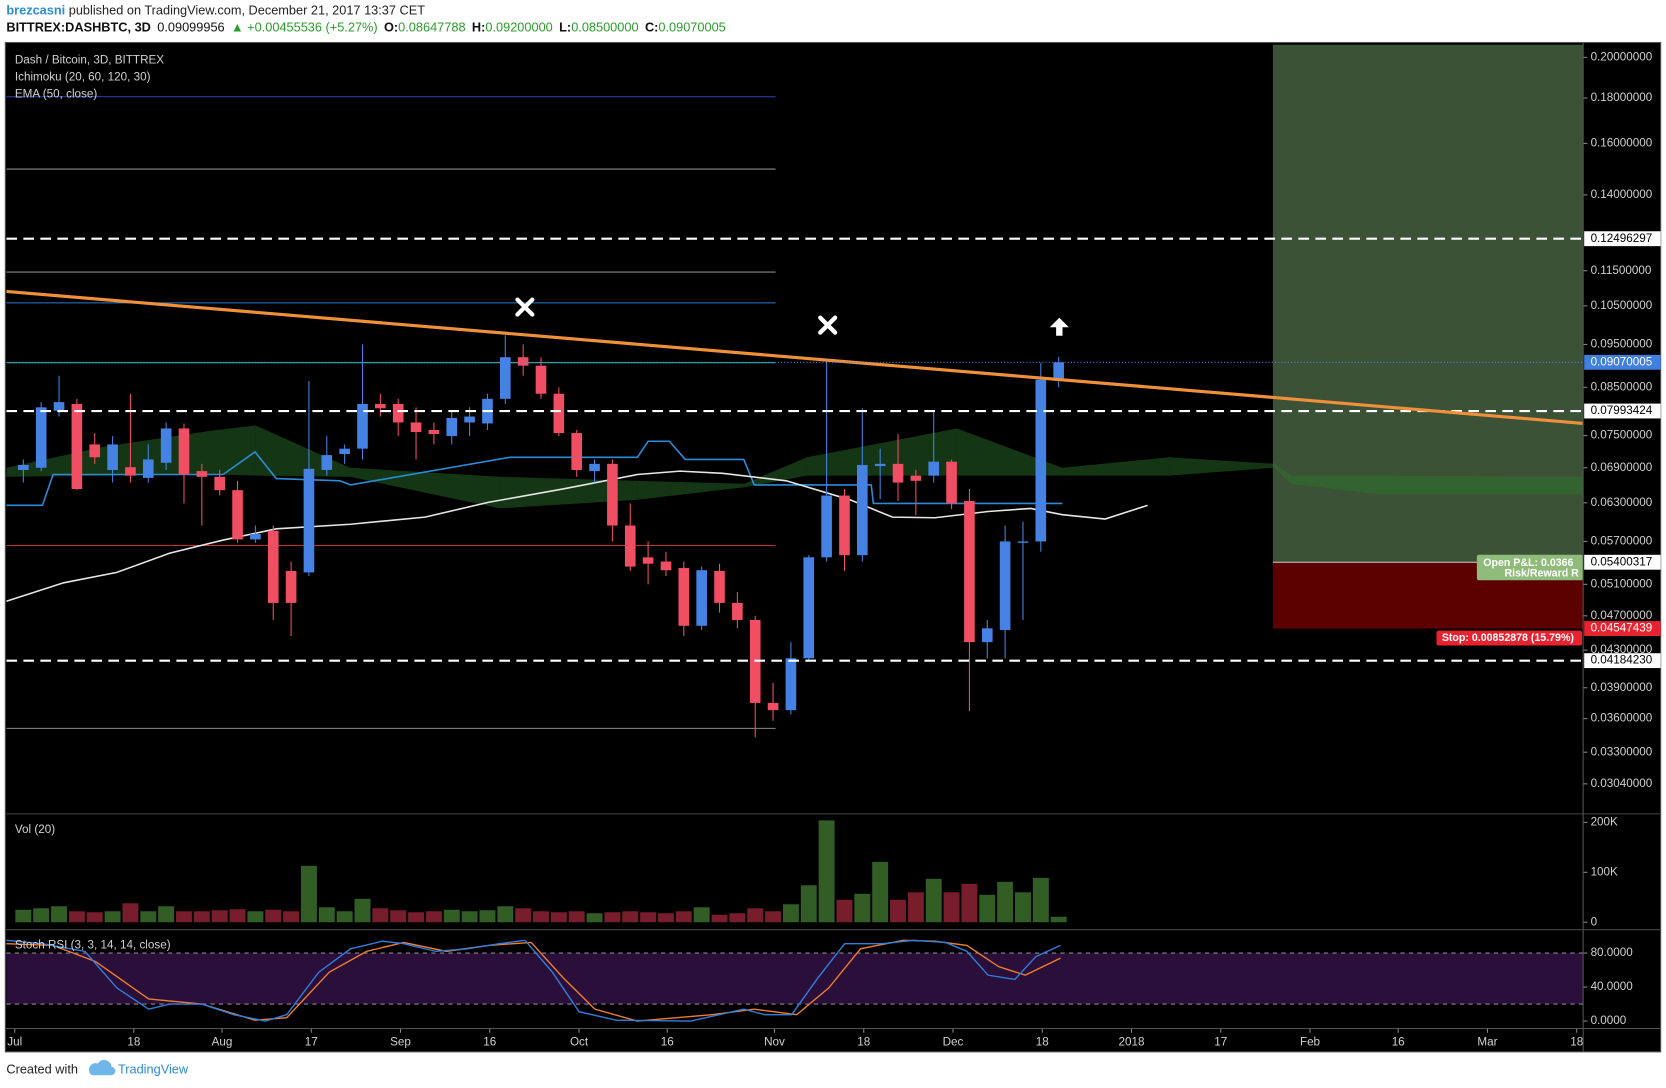 This screenshot has height=1088, width=1666. I want to click on x-tick-label: Oct, so click(579, 1041).